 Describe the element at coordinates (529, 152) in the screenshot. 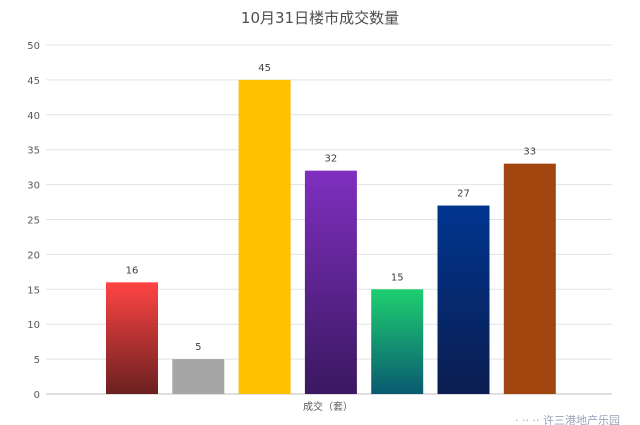

I see `bar-value-label: 33` at that location.